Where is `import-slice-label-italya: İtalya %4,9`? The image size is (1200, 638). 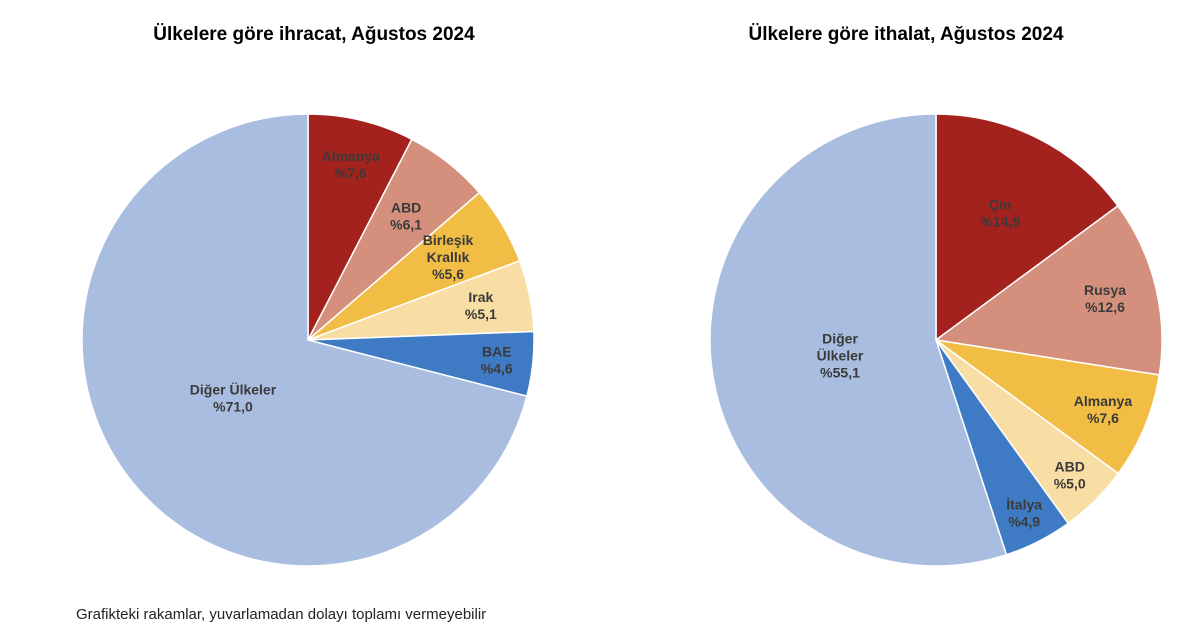 import-slice-label-italya: İtalya %4,9 is located at coordinates (1024, 513).